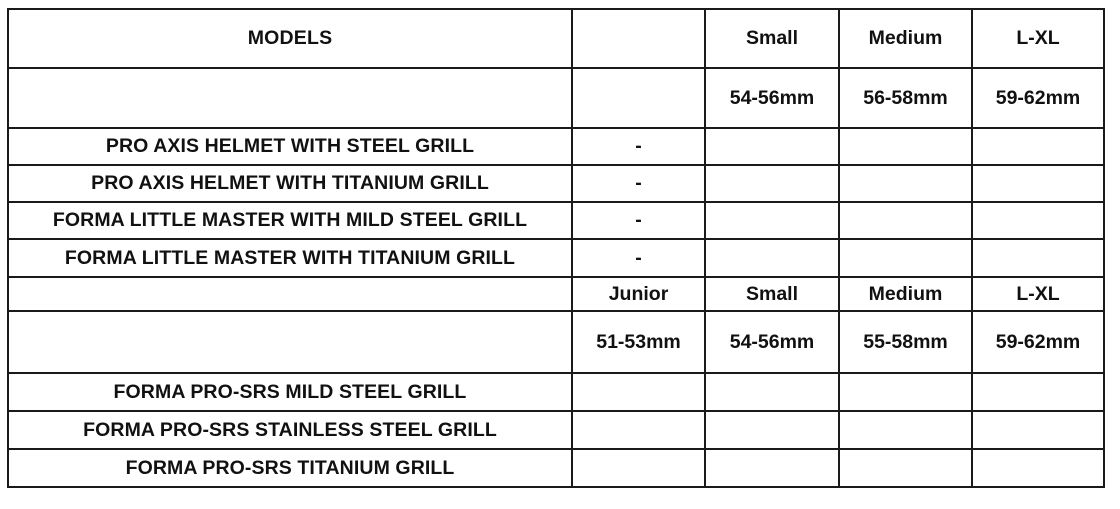  I want to click on section-one-measurement-empty-model, so click(290, 98).